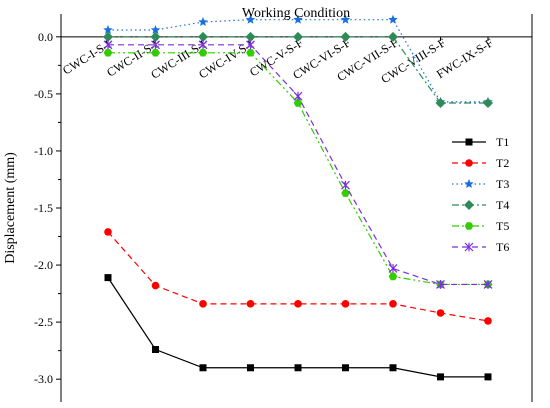 The height and width of the screenshot is (408, 550). Describe the element at coordinates (480, 163) in the screenshot. I see `legend-item-t2: T2` at that location.